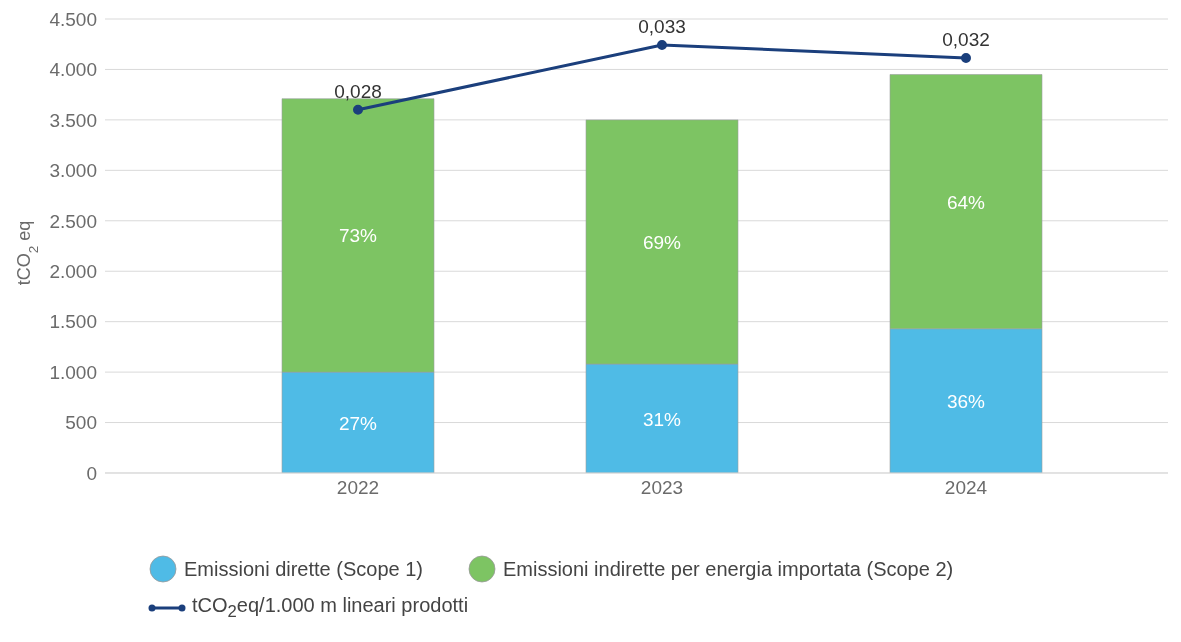 Image resolution: width=1181 pixels, height=642 pixels. Describe the element at coordinates (662, 419) in the screenshot. I see `annotation: 31%` at that location.